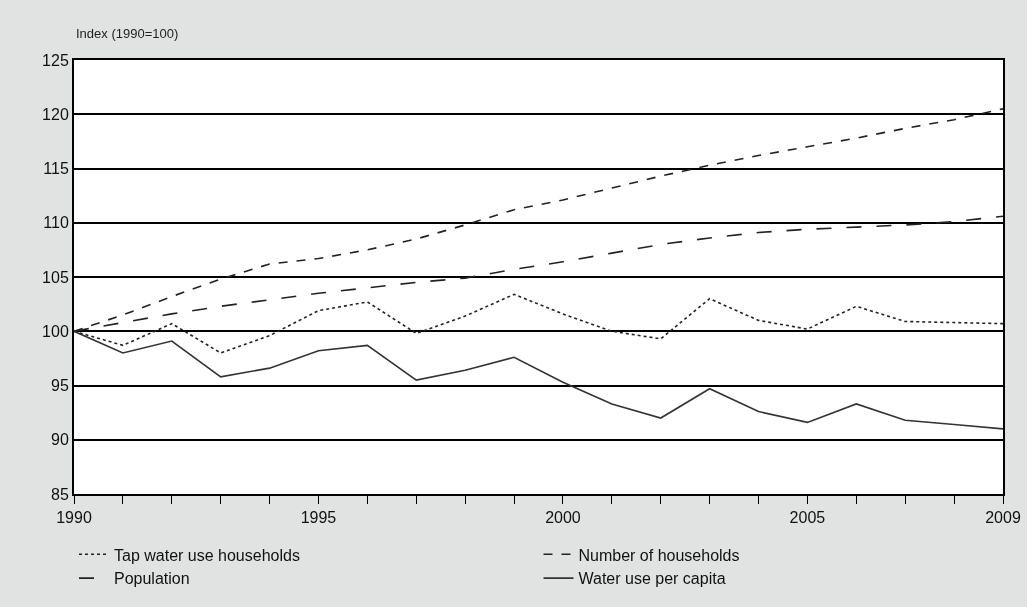  I want to click on y-tick-label: 115, so click(56, 169).